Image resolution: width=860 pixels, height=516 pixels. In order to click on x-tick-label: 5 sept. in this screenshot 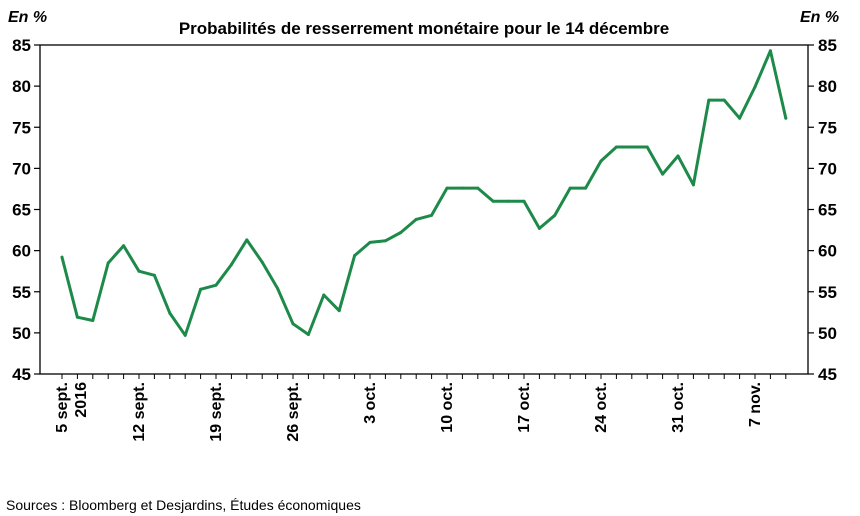, I will do `click(62, 407)`.